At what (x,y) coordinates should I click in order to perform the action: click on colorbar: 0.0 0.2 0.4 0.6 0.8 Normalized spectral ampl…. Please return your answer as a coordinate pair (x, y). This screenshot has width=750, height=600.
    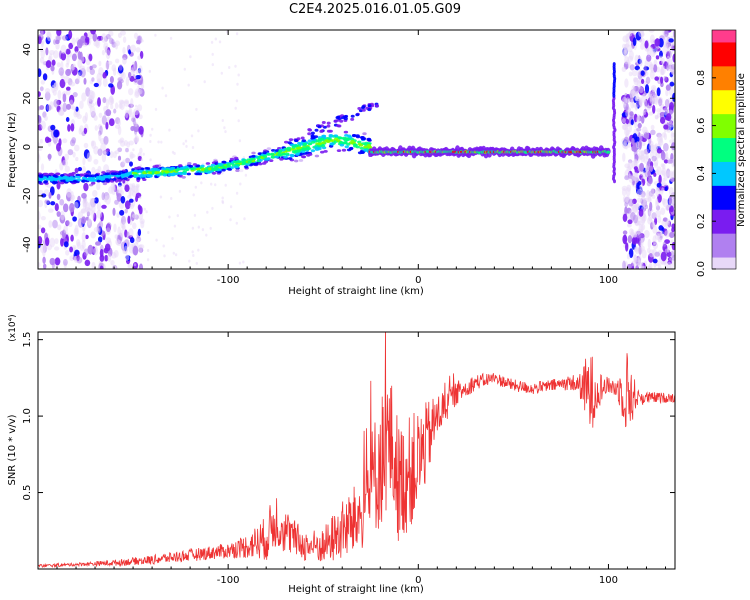
    Looking at the image, I should click on (721, 153).